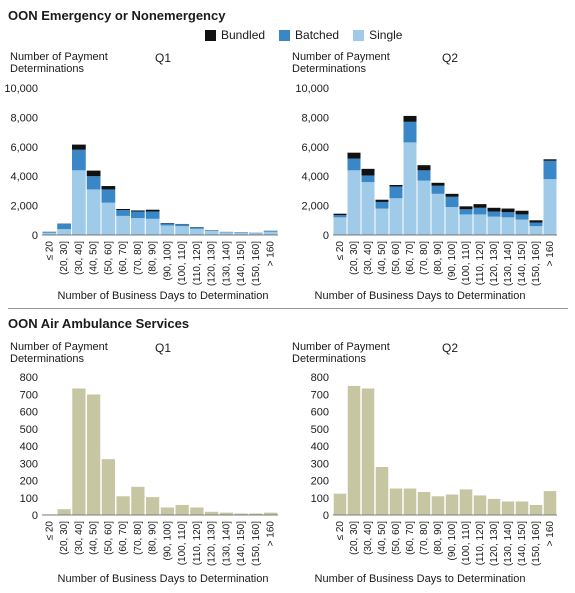 The height and width of the screenshot is (593, 575). Describe the element at coordinates (117, 15) in the screenshot. I see `section-title-emergency: OON Emergency or Nonemergency` at that location.